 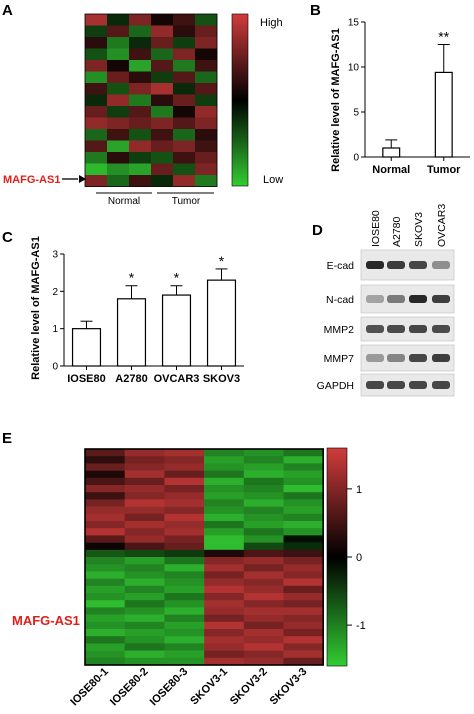 I want to click on heatmap-e-cell-r12-c1, so click(x=144, y=539).